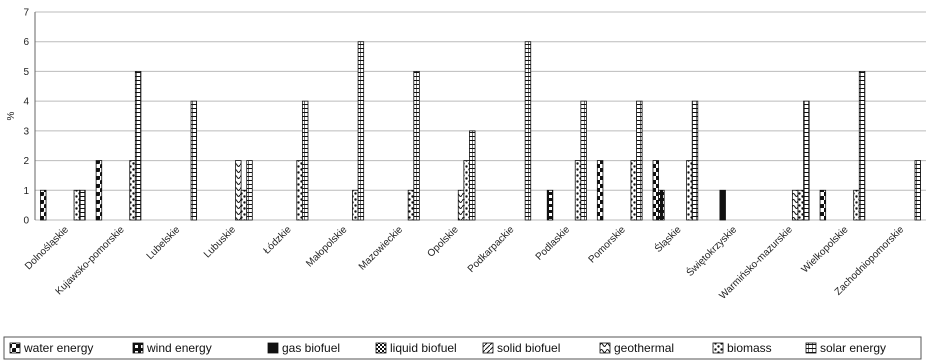  What do you see at coordinates (47, 248) in the screenshot?
I see `category-label: Dolnośląskie` at bounding box center [47, 248].